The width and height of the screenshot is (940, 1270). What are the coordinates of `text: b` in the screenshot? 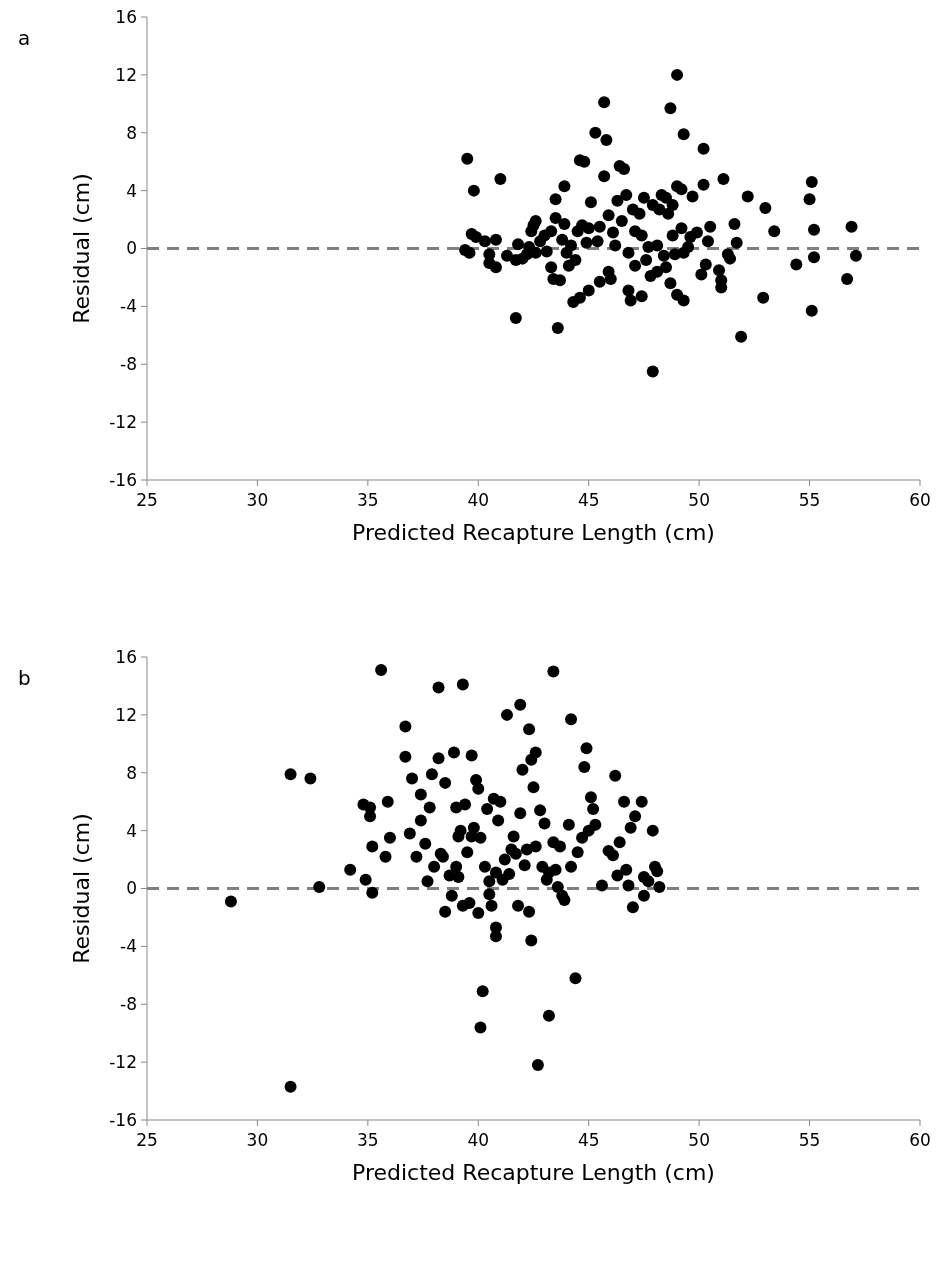 It's located at (24, 678).